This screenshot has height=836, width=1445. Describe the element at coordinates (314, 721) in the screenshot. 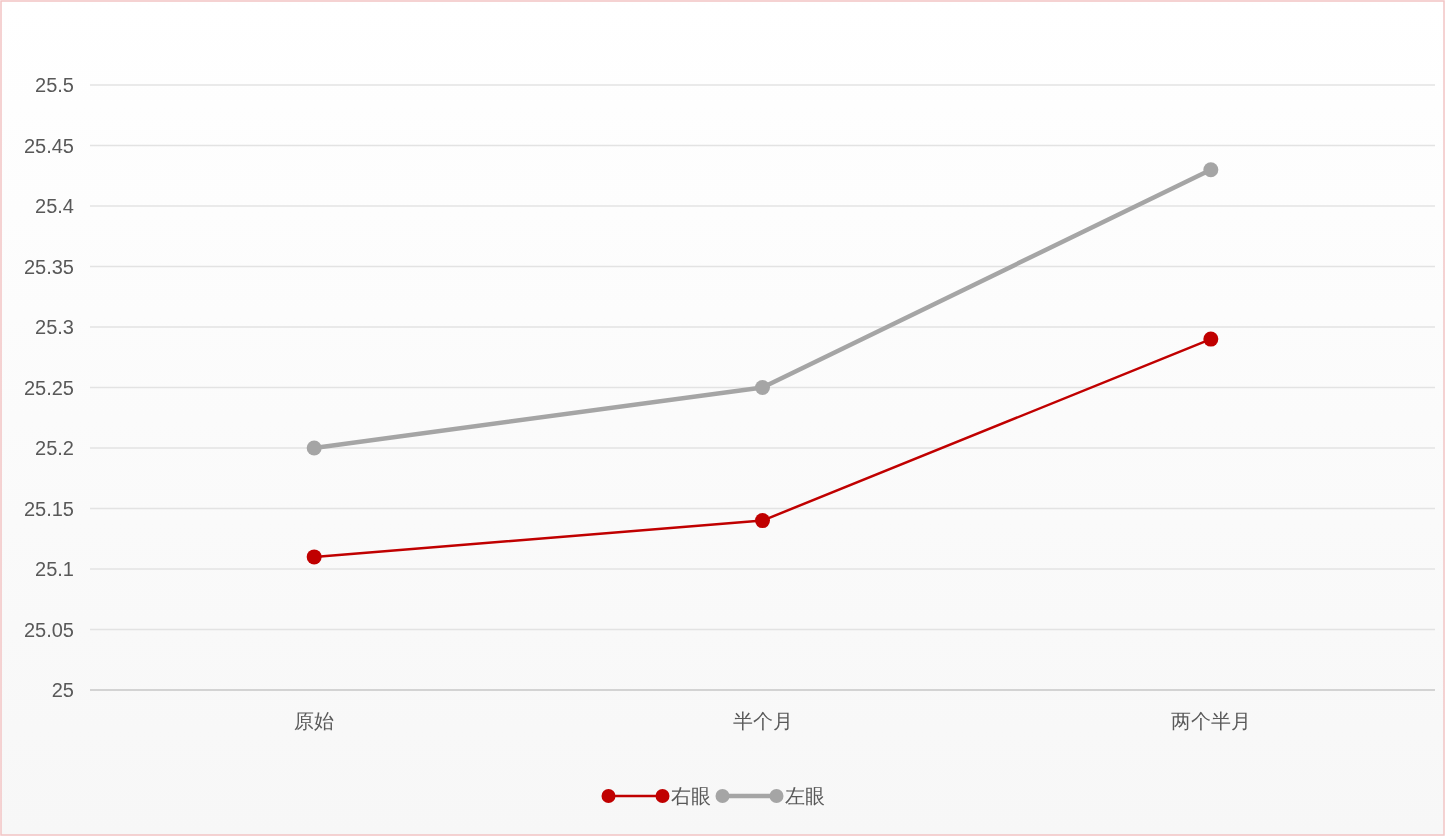

I see `x-tick-label: 原始` at that location.